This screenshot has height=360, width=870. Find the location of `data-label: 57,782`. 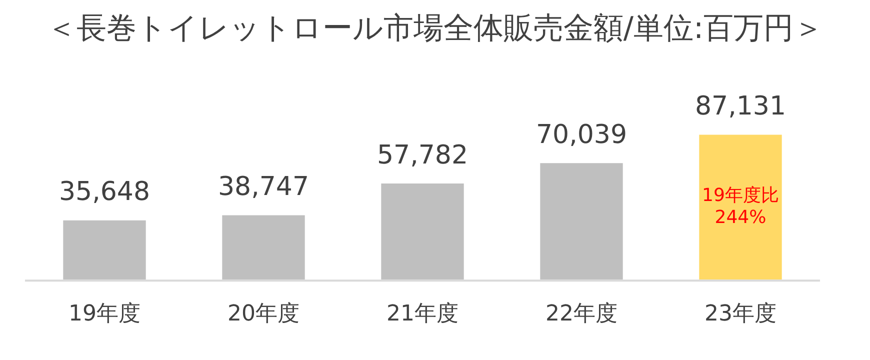

data-label: 57,782 is located at coordinates (422, 155).